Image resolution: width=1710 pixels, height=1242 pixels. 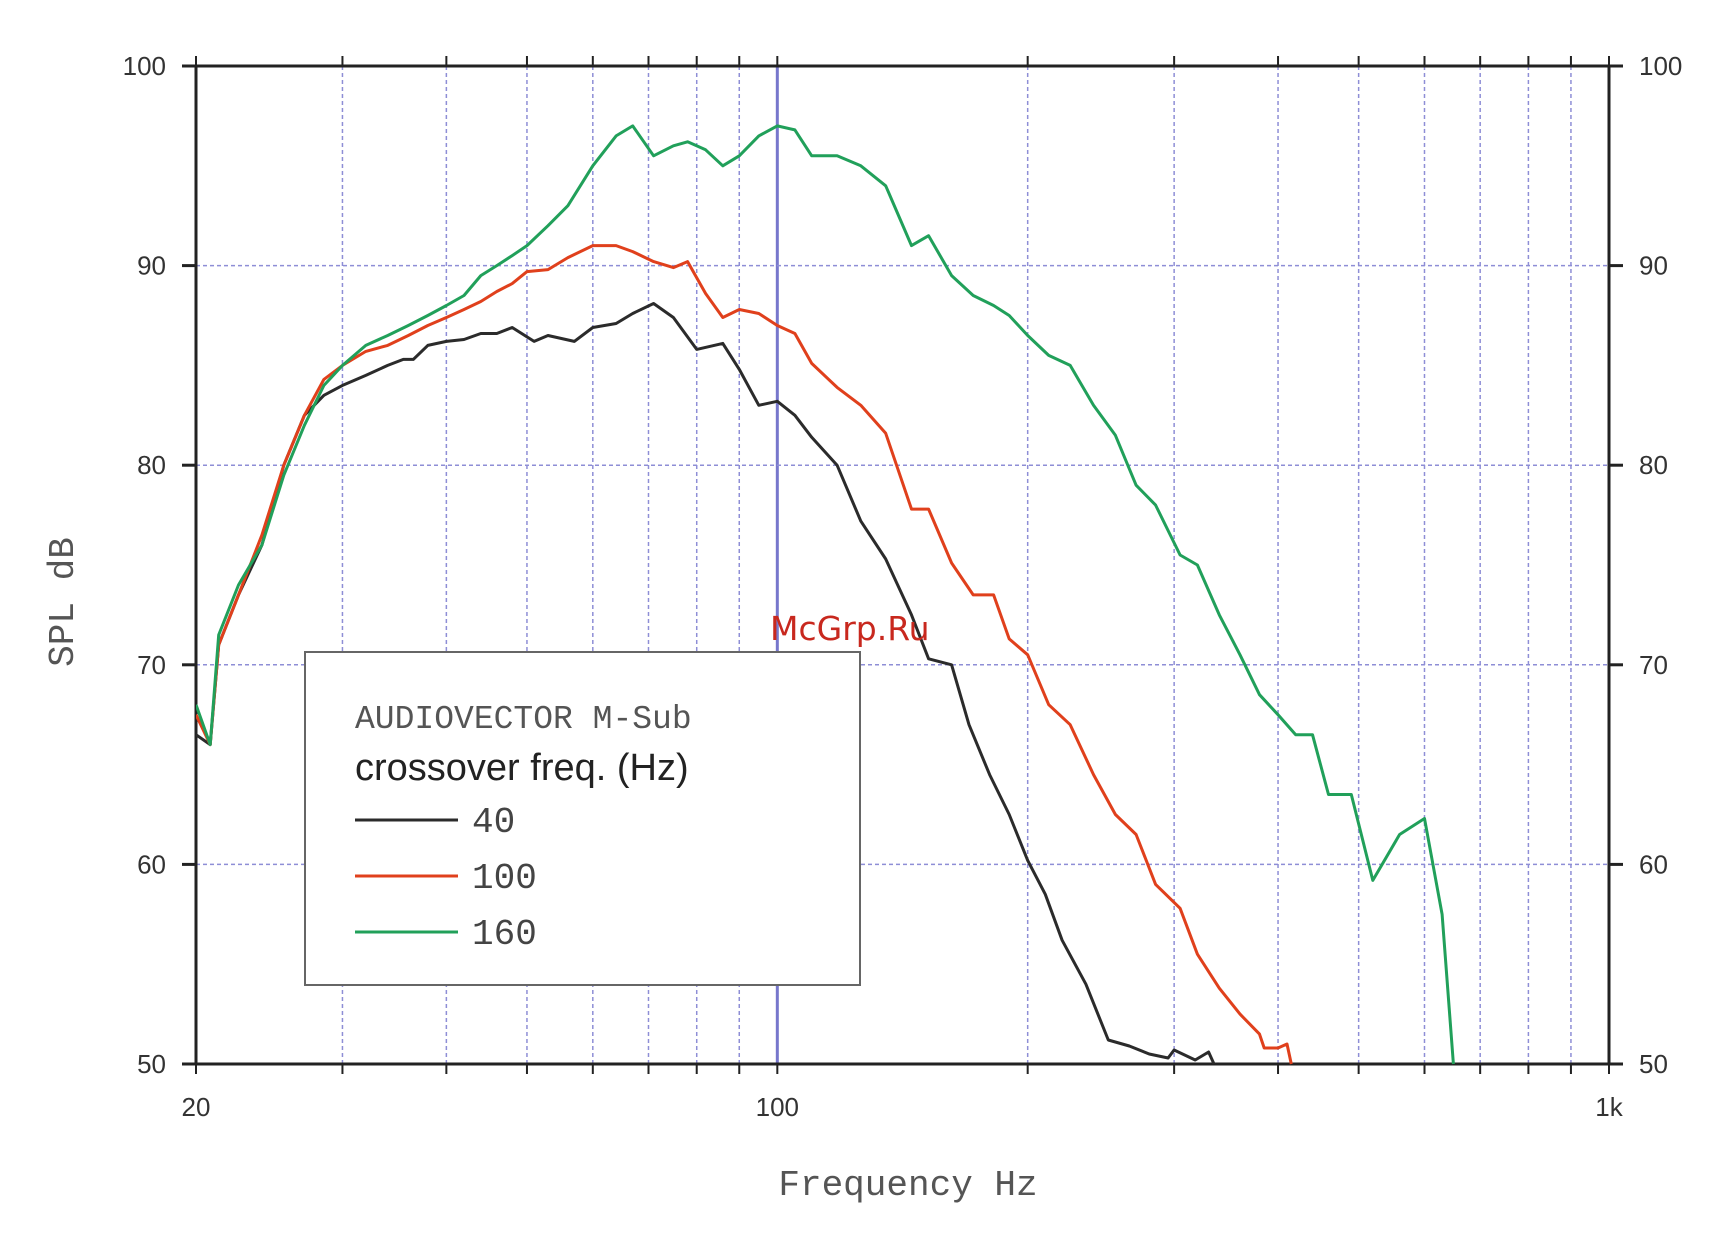 I want to click on x-tick-label: 1k, so click(x=1609, y=1107).